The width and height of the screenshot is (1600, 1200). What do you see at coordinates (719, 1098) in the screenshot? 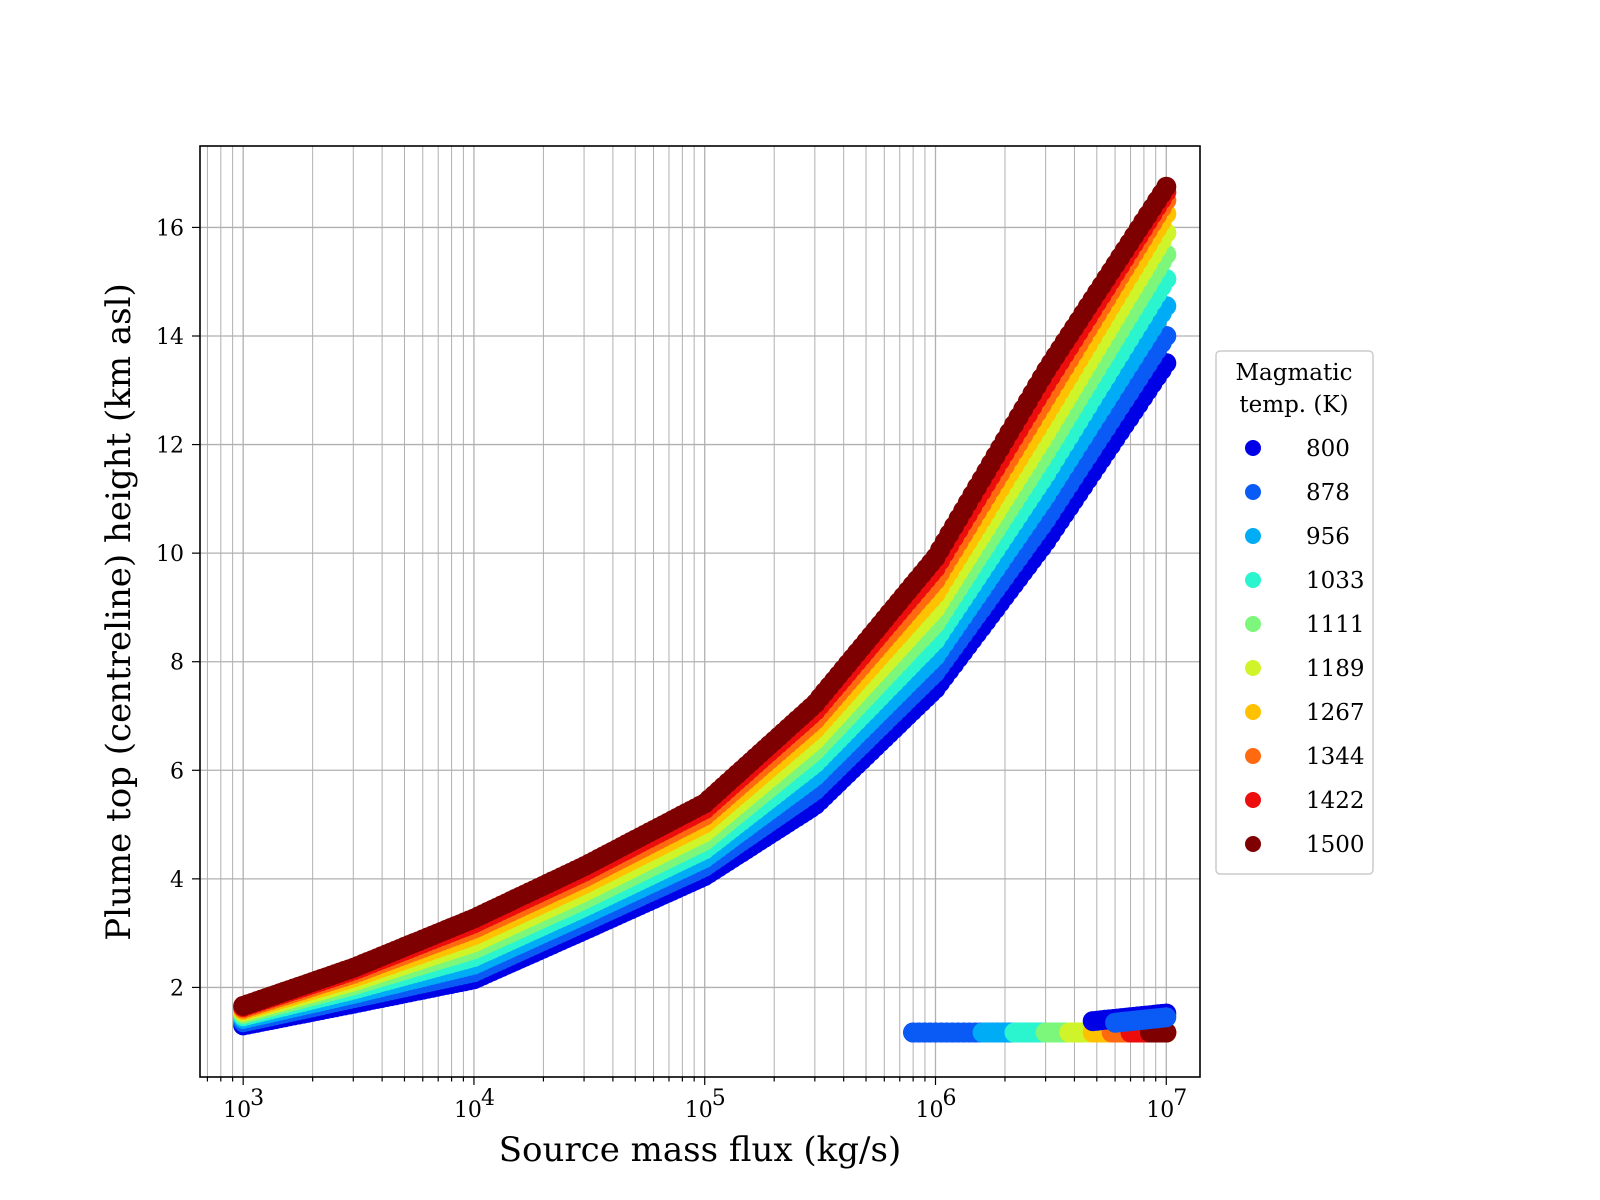
I see `x-tick-exponent: 5` at bounding box center [719, 1098].